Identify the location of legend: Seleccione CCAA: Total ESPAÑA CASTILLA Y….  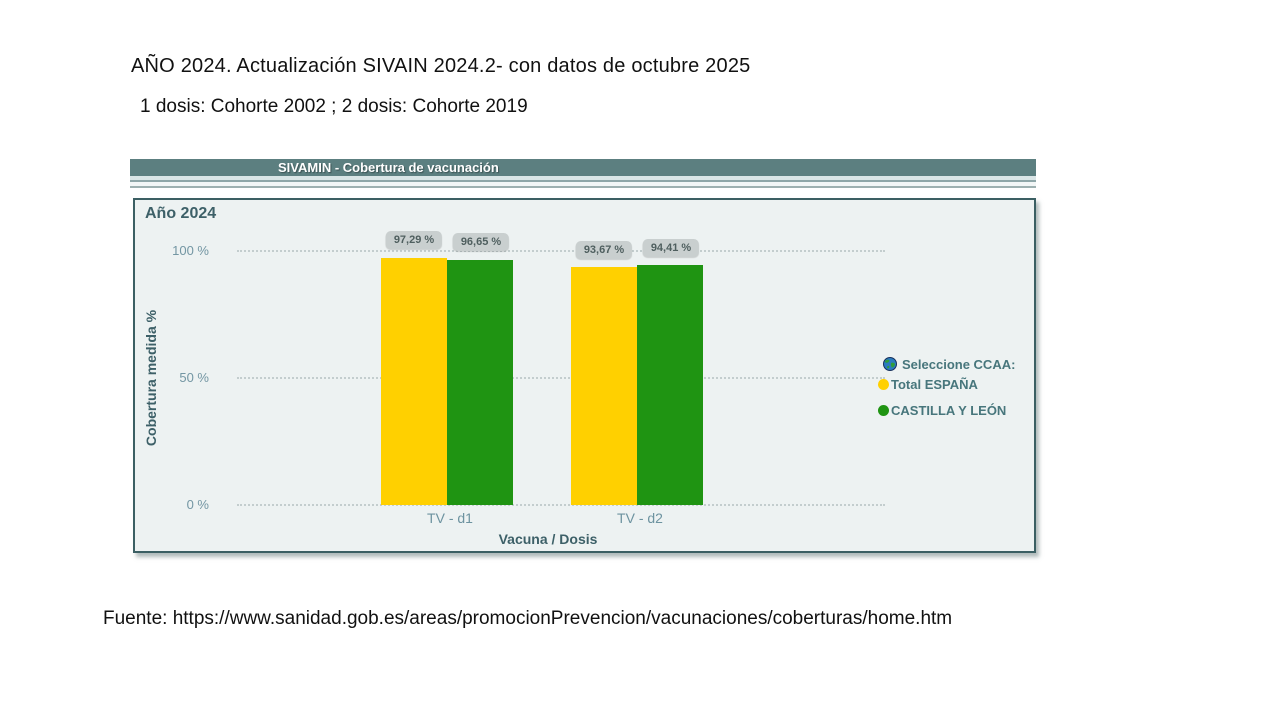
(946, 387).